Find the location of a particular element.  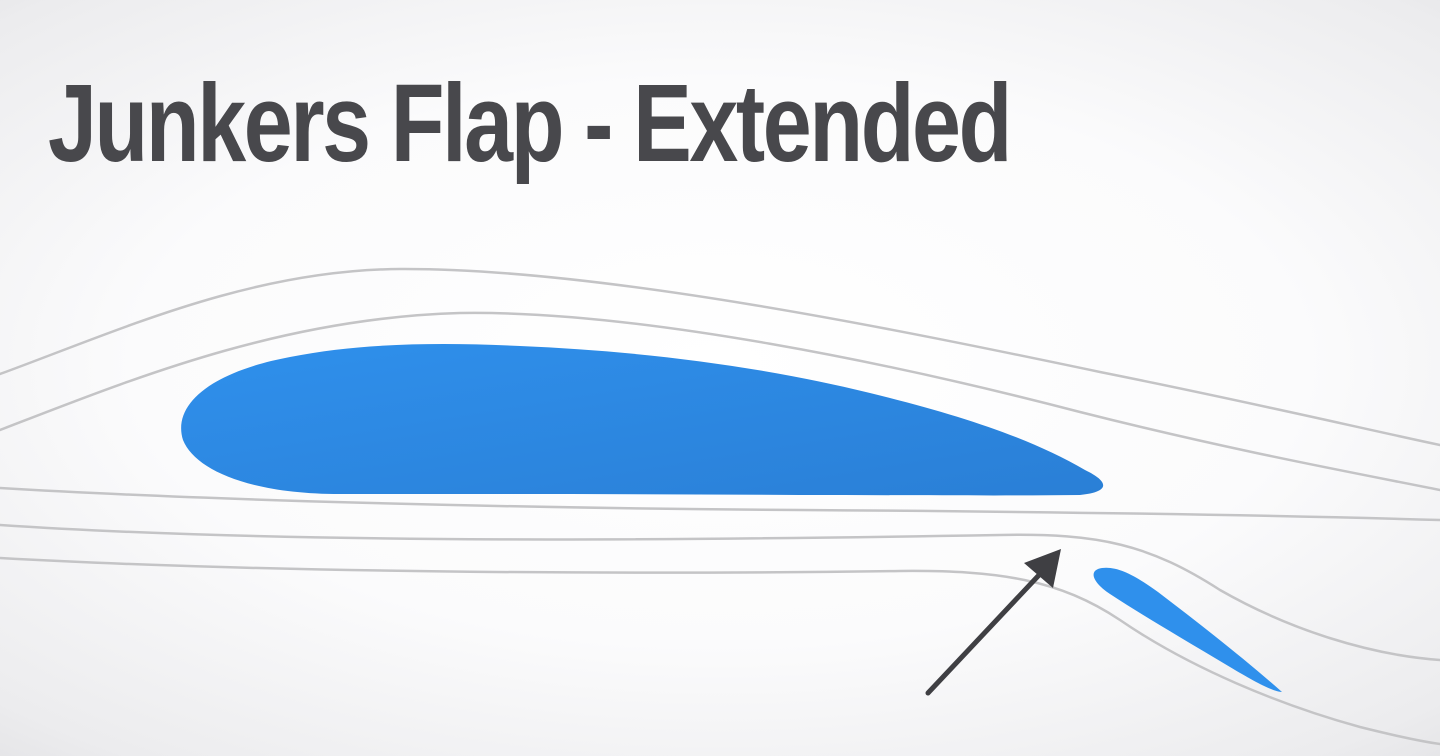

flap-airfoil-icon is located at coordinates (1187, 629).